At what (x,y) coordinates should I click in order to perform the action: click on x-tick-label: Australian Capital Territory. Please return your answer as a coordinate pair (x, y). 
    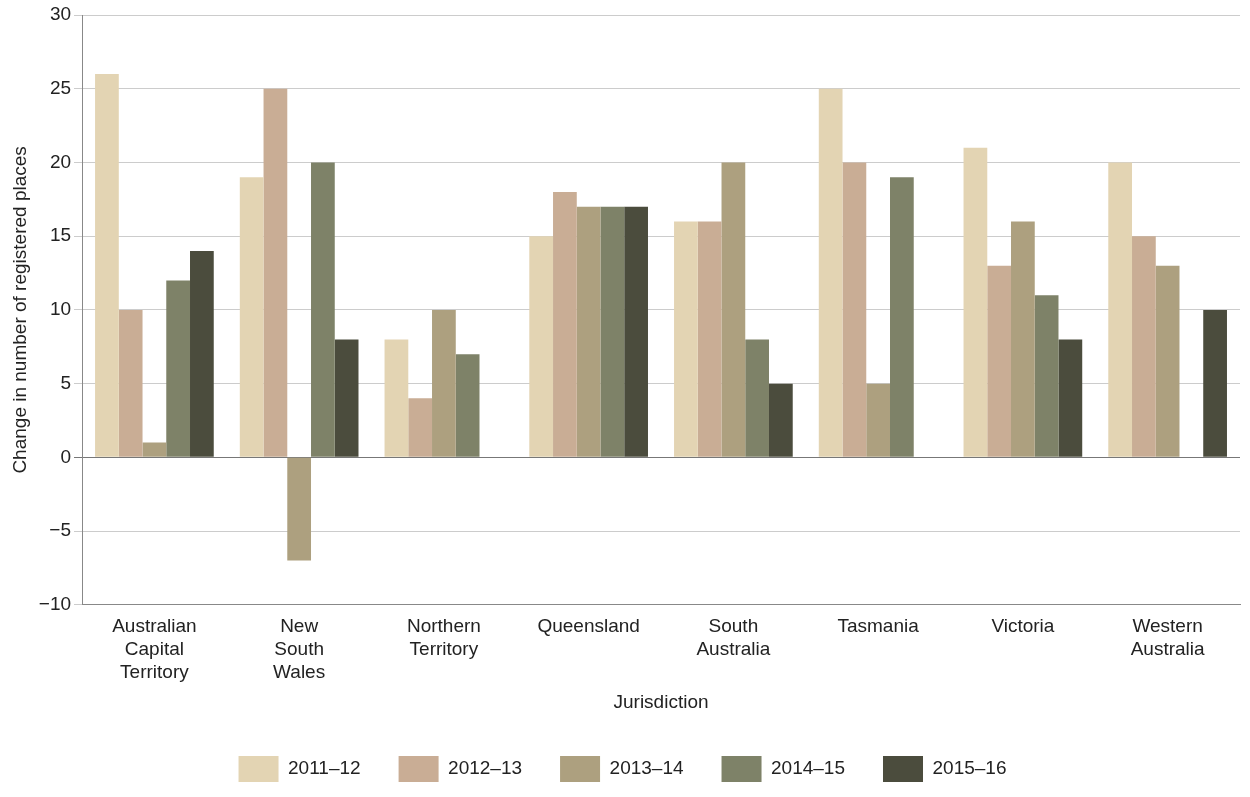
    Looking at the image, I should click on (154, 649).